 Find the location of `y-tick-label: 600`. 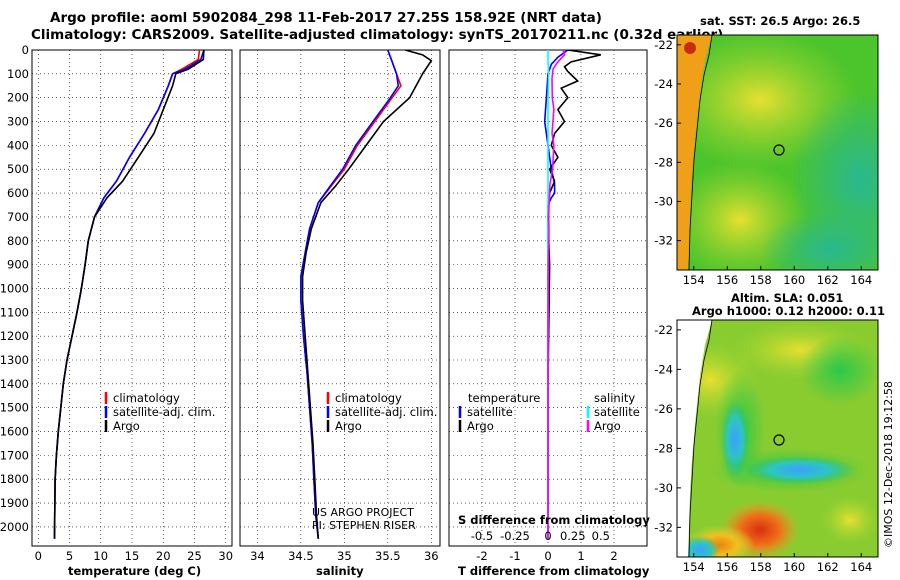

y-tick-label: 600 is located at coordinates (18, 193).